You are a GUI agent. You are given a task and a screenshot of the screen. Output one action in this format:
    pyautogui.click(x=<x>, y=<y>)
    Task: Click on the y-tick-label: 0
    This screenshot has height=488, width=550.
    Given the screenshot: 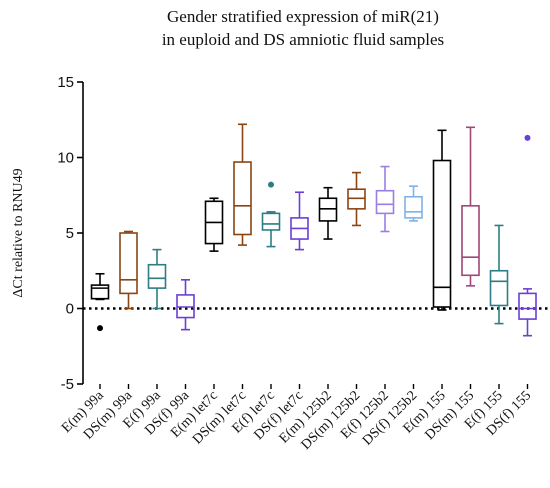 What is the action you would take?
    pyautogui.click(x=70, y=309)
    